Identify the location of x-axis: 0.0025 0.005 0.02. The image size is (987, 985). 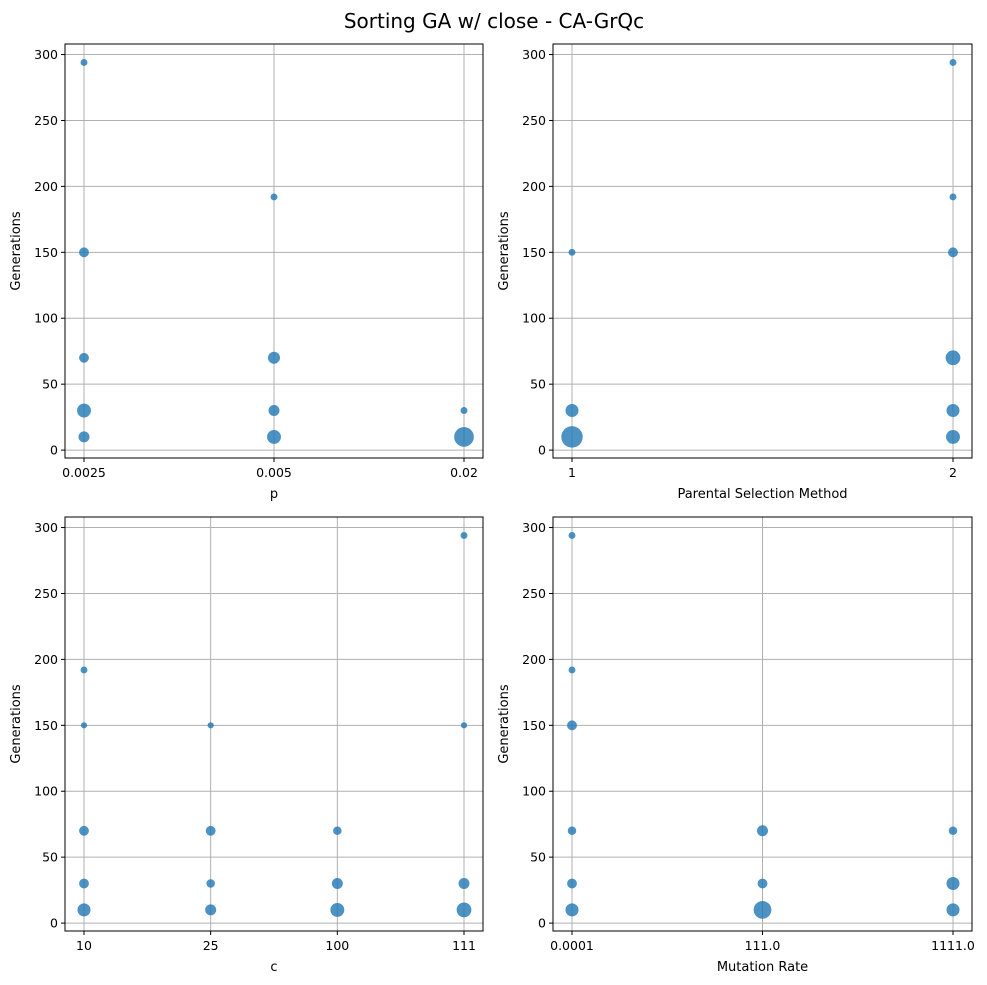
(270, 469).